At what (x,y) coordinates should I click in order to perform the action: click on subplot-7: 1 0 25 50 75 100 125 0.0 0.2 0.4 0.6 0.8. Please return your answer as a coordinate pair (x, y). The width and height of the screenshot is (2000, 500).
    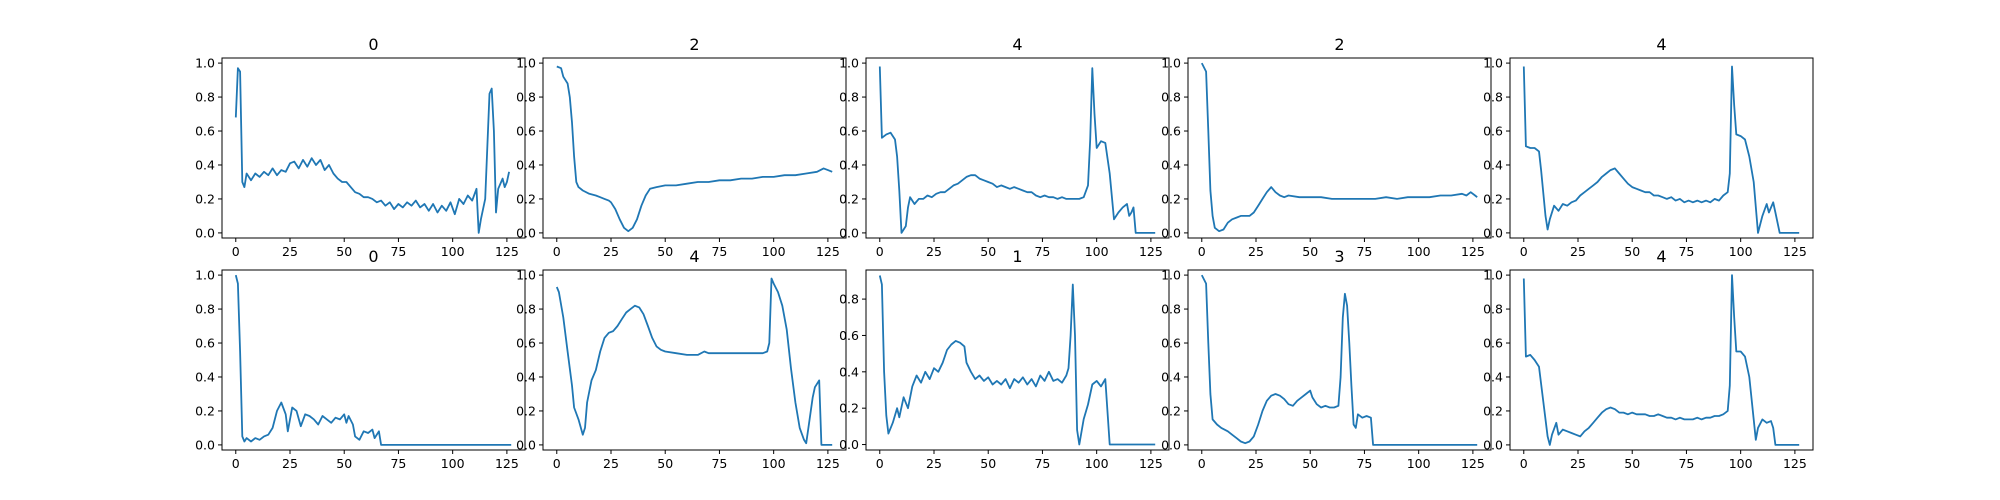
    Looking at the image, I should click on (1004, 359).